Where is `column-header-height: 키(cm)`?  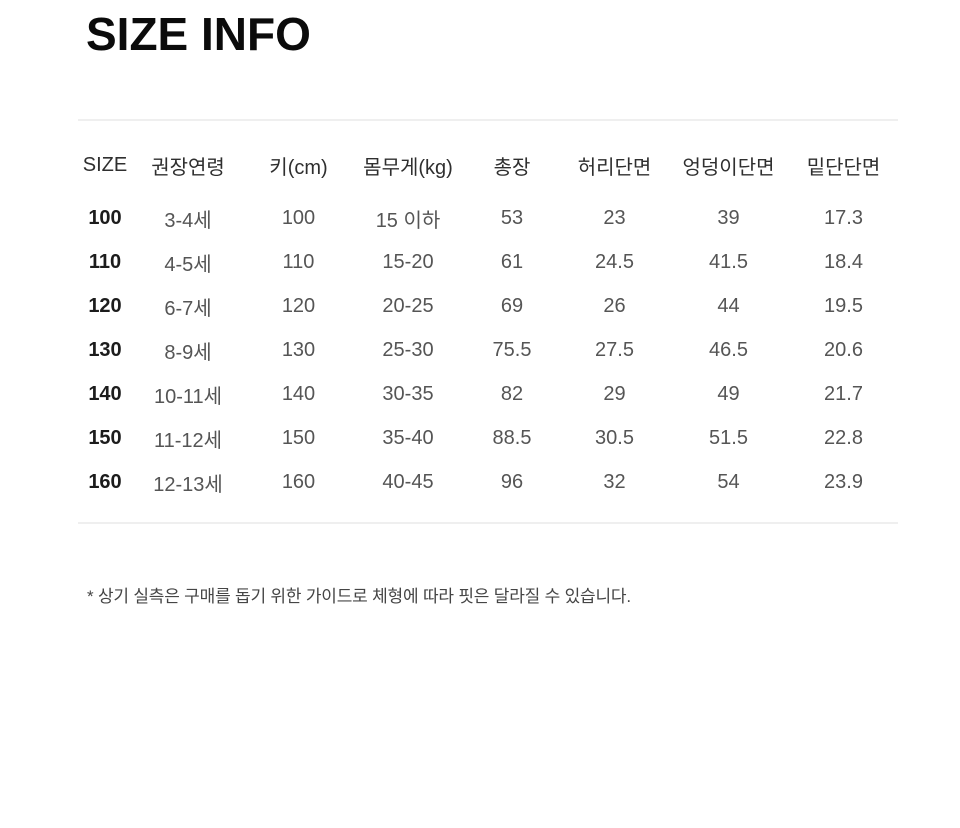 column-header-height: 키(cm) is located at coordinates (298, 167).